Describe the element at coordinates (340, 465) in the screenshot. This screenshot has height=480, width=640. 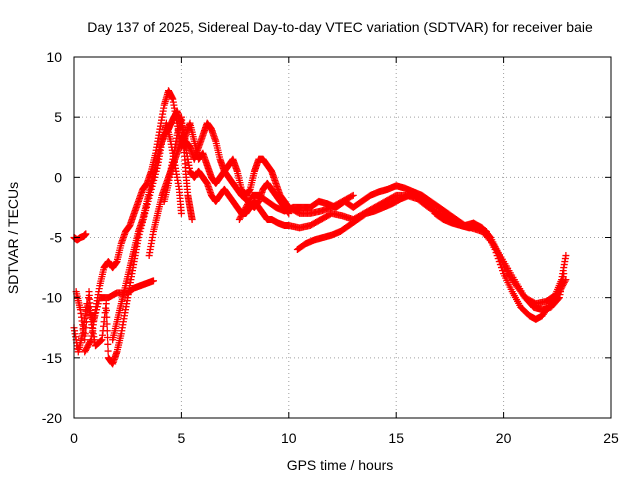
I see `x-axis-label: GPS time / hours` at that location.